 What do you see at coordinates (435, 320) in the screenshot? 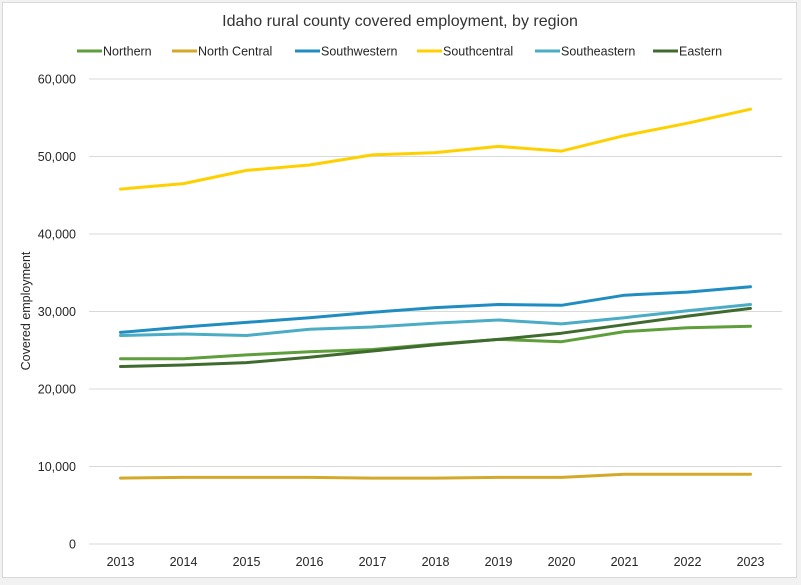
I see `series-line-southeastern` at bounding box center [435, 320].